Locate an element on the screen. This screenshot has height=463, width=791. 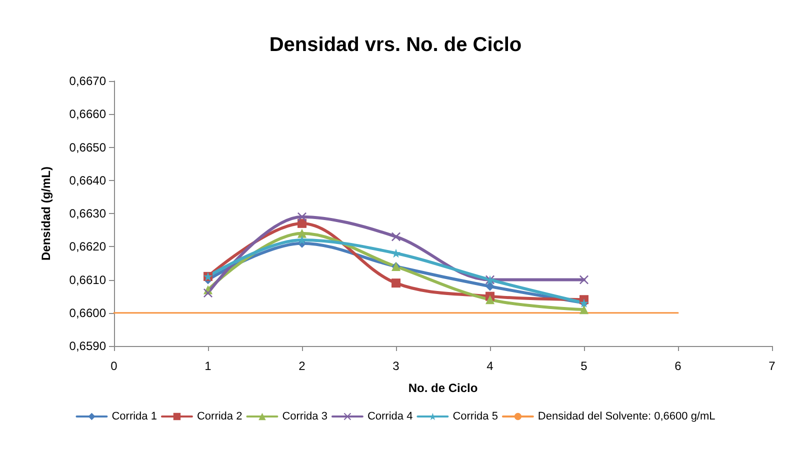
x-tick-label: 6 is located at coordinates (678, 366).